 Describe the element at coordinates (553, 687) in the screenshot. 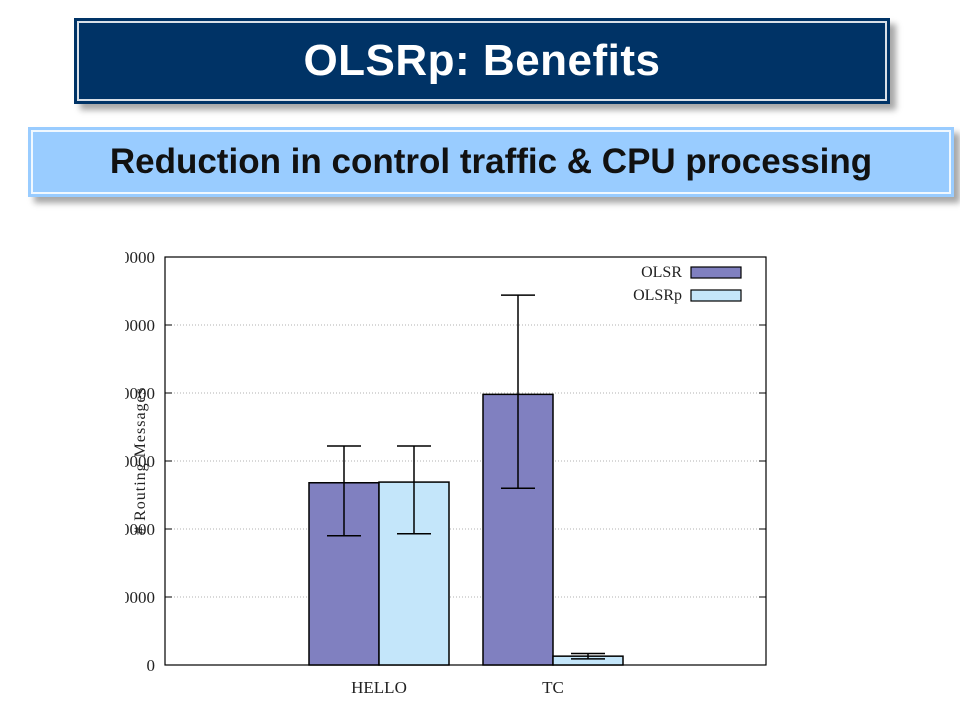

I see `x-tick-label: TC` at that location.